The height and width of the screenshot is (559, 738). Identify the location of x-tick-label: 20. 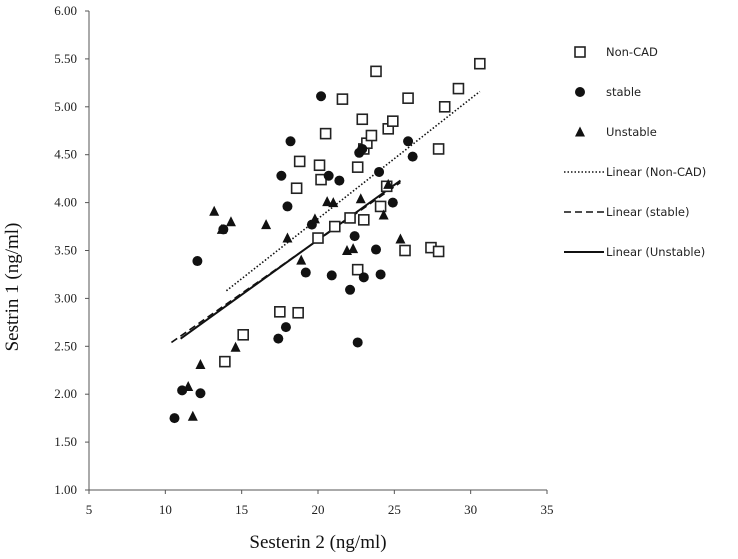
(318, 509).